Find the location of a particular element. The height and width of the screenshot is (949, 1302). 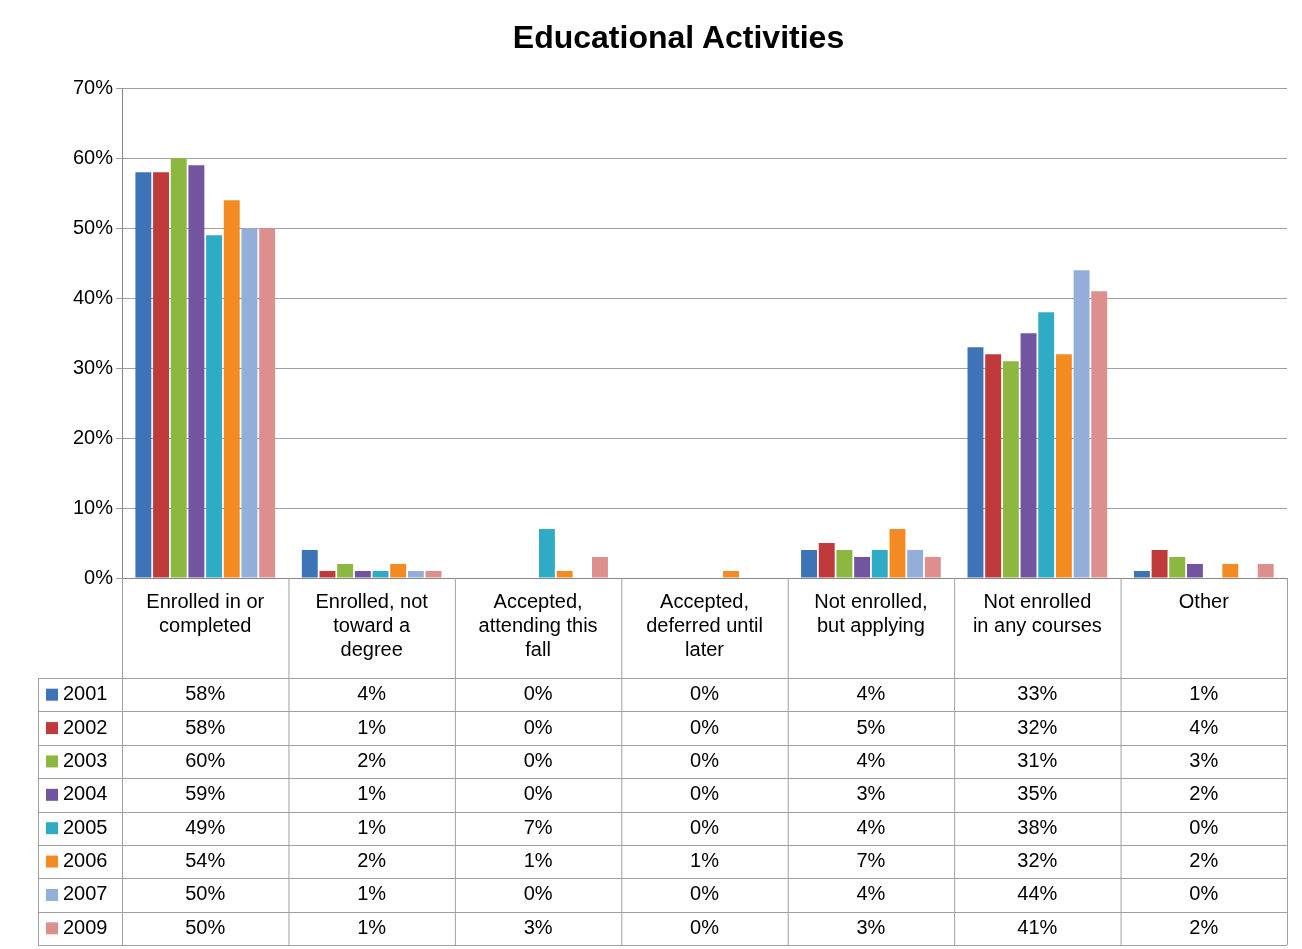

x-tick-label: Accepted, attending this fall is located at coordinates (538, 624).